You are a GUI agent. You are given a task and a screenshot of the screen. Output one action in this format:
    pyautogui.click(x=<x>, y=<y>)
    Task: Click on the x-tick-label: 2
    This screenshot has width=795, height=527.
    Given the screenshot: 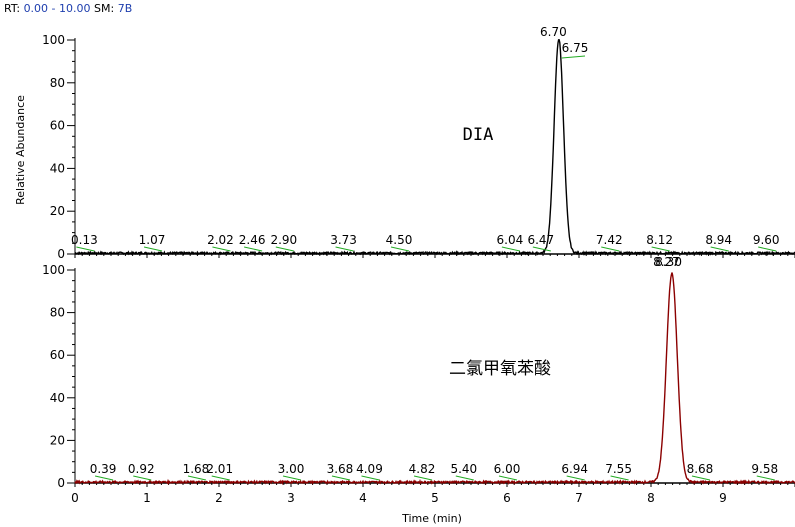 What is the action you would take?
    pyautogui.click(x=219, y=498)
    